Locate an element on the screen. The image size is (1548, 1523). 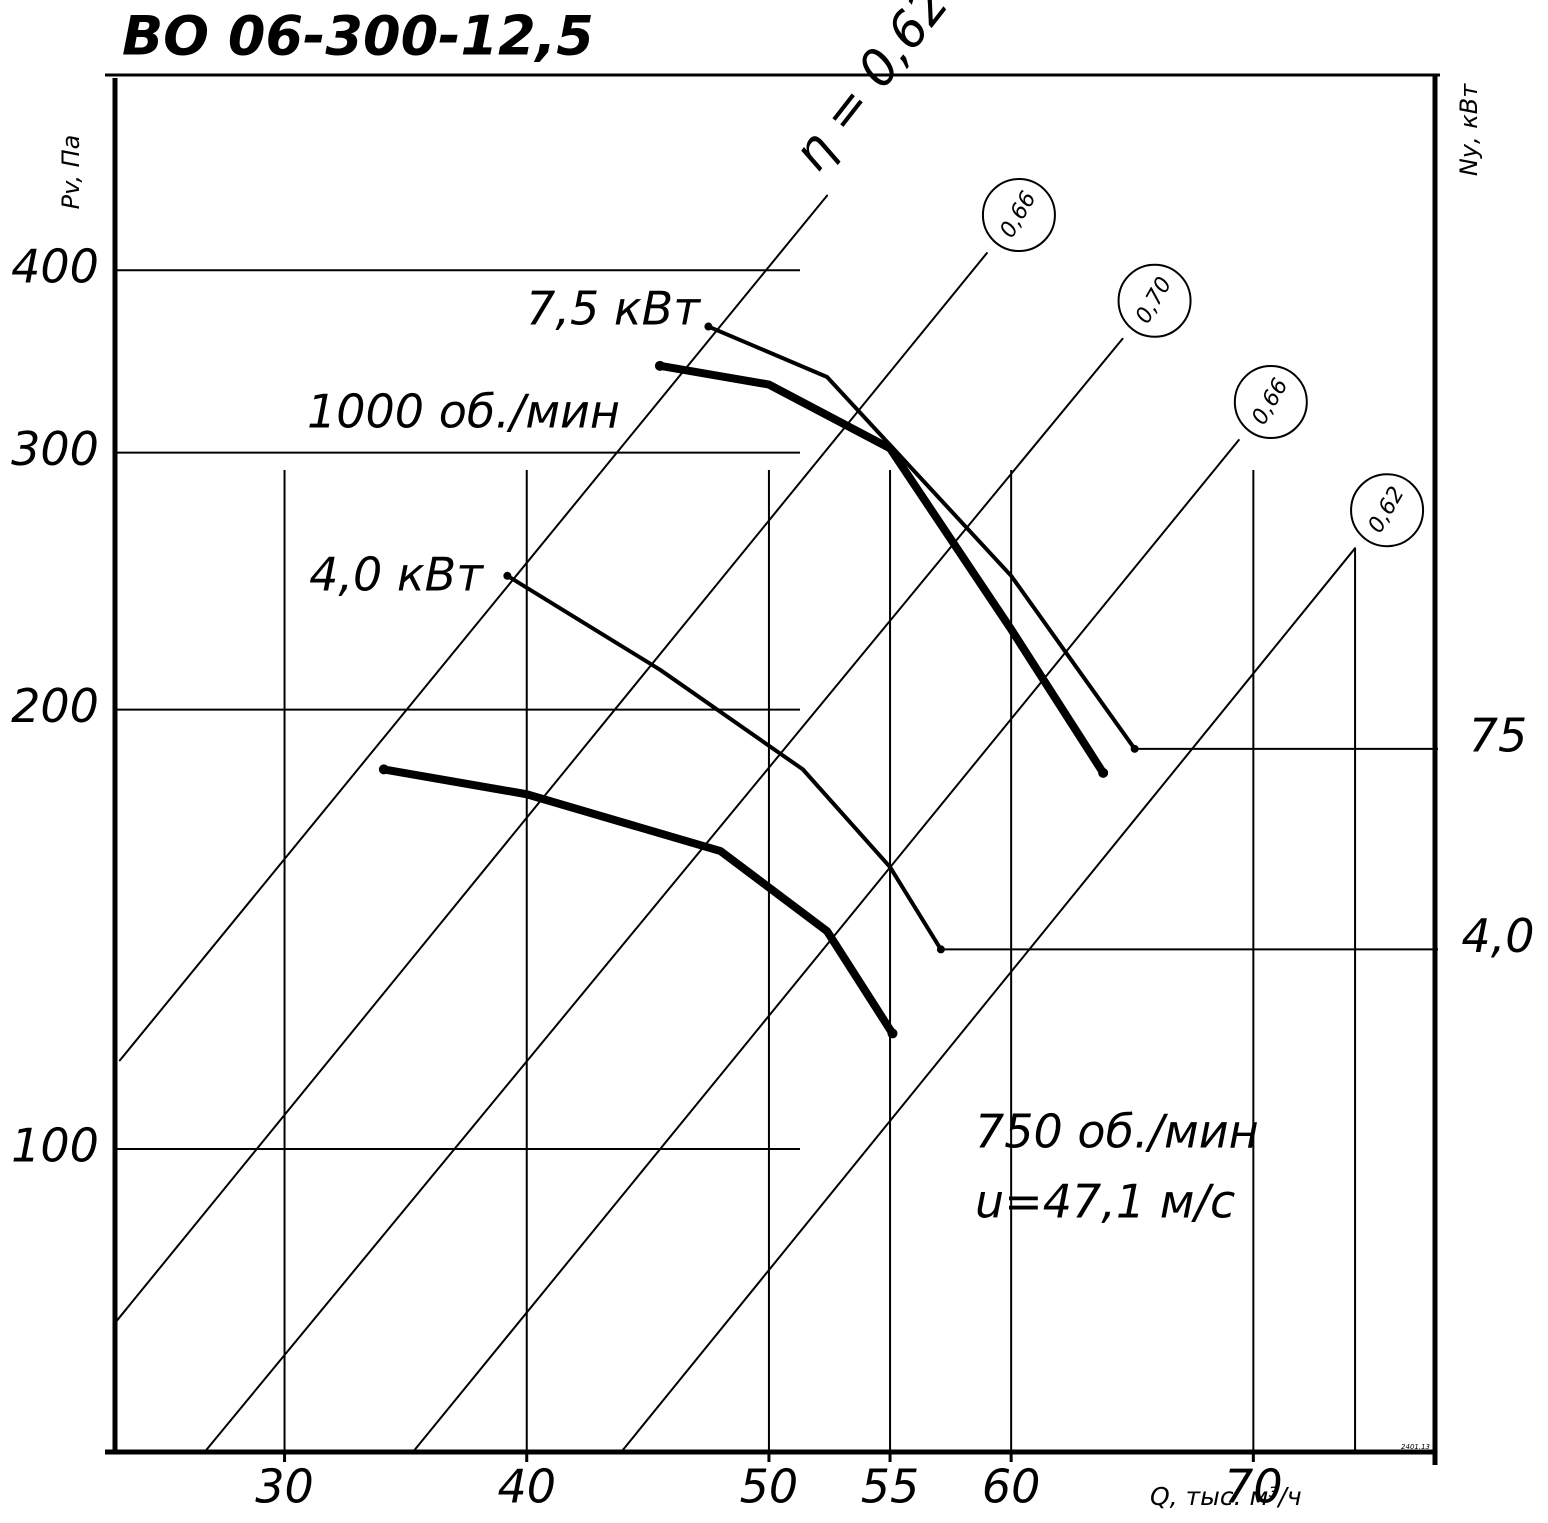
code: 2401.13 is located at coordinates (1415, 1447).